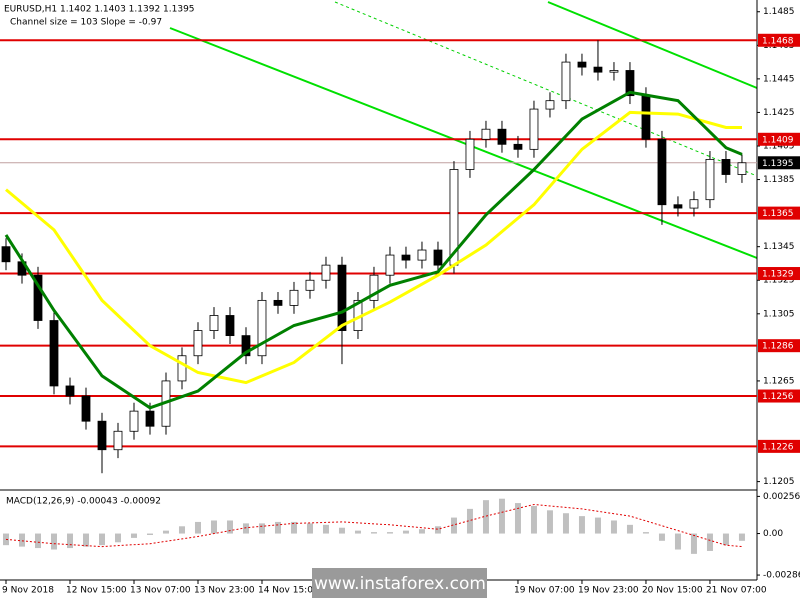  Describe the element at coordinates (160, 591) in the screenshot. I see `x-tick-label: 13 Nov 07:00` at that location.